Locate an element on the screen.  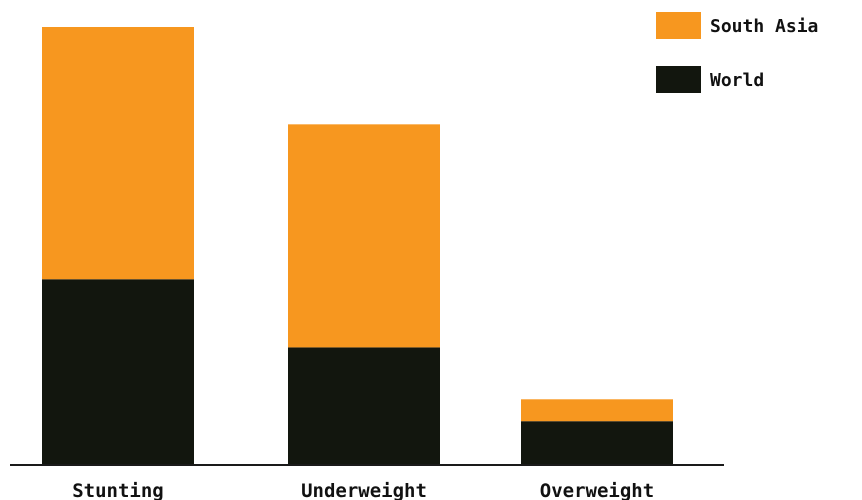
bar-overweight-south-asia is located at coordinates (597, 410).